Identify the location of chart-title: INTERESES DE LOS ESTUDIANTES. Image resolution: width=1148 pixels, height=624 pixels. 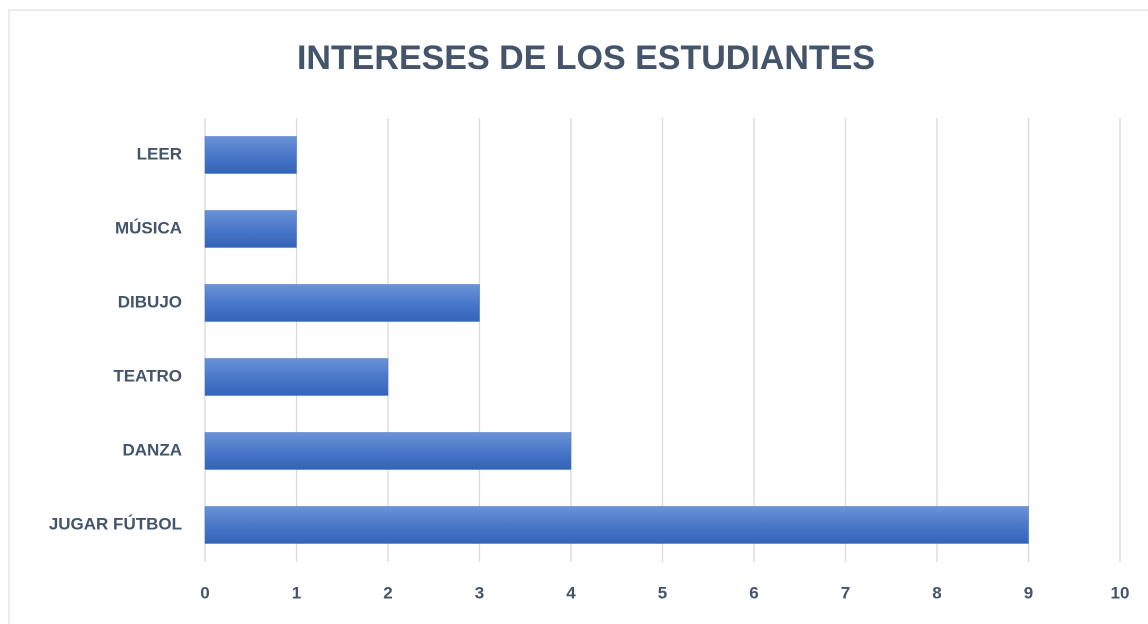
(586, 58).